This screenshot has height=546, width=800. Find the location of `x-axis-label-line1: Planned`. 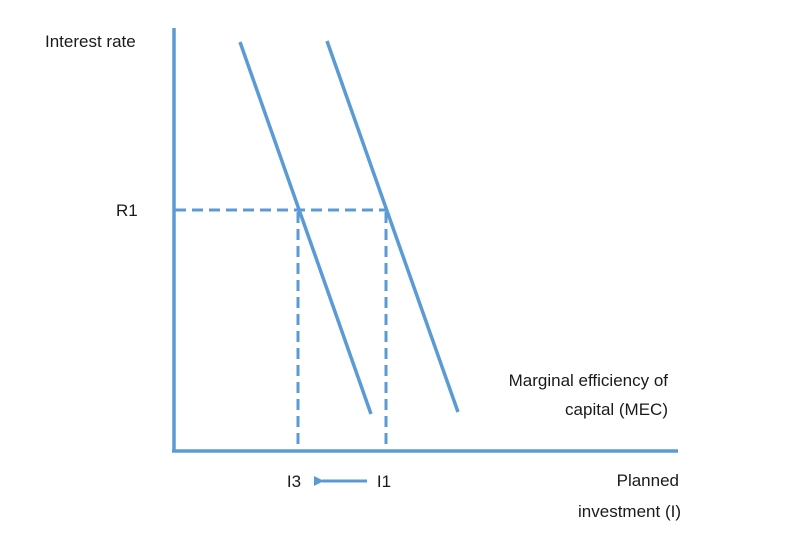

x-axis-label-line1: Planned is located at coordinates (648, 480).